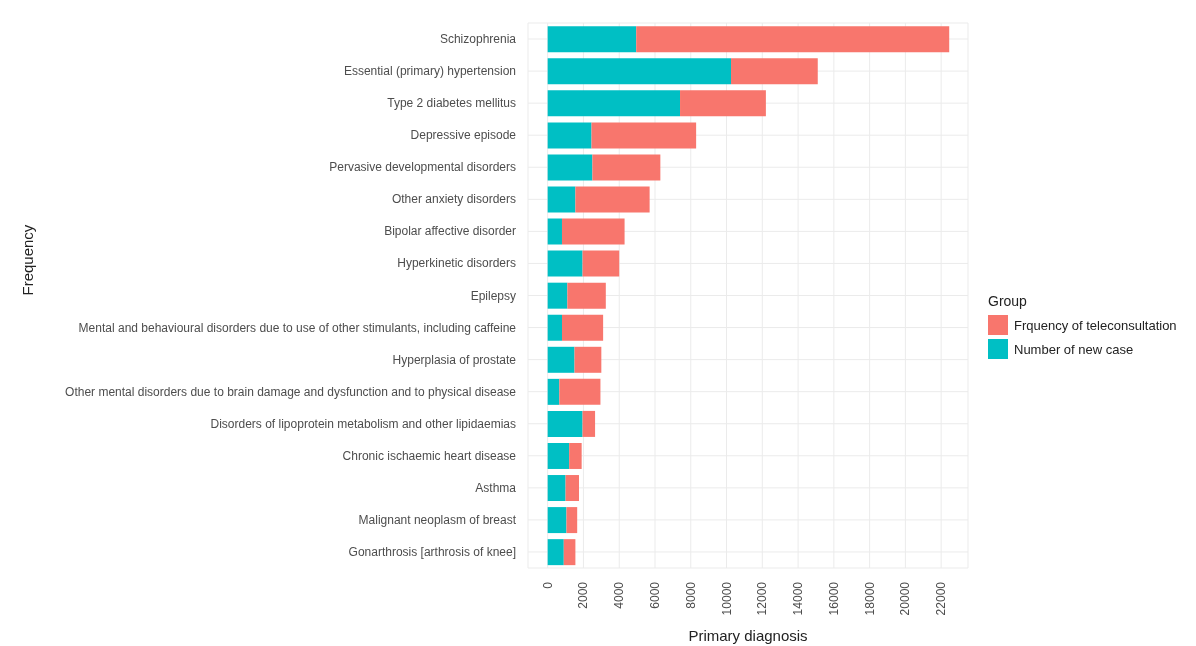 The width and height of the screenshot is (1196, 646). Describe the element at coordinates (451, 103) in the screenshot. I see `y-tick-label: Type 2 diabetes mellitus` at that location.